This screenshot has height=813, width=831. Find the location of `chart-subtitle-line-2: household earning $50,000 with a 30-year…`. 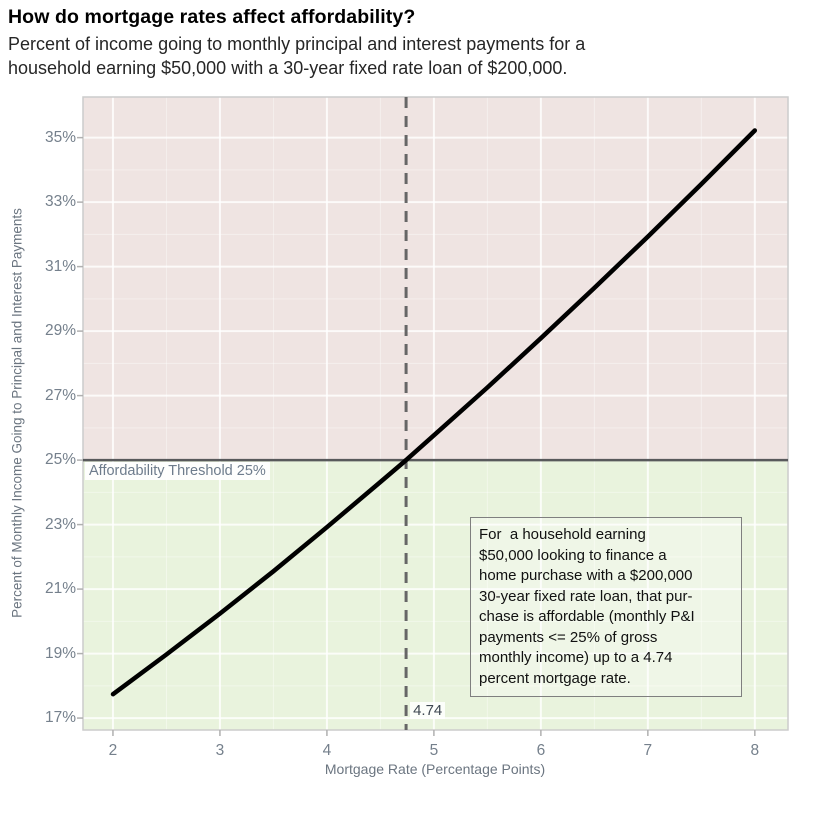

chart-subtitle-line-2: household earning $50,000 with a 30-year… is located at coordinates (288, 68).